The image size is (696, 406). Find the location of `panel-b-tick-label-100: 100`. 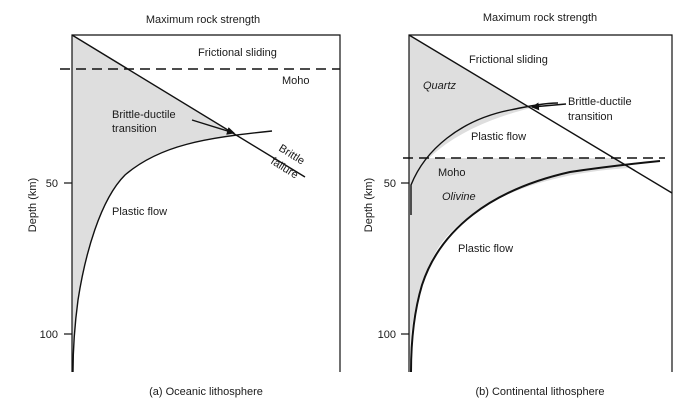

panel-b-tick-label-100: 100 is located at coordinates (387, 335).